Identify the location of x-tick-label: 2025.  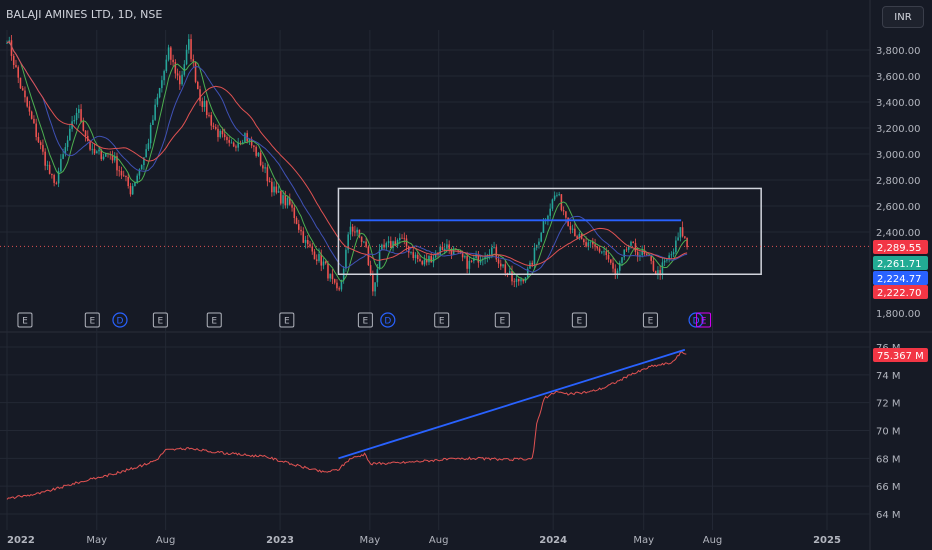
(827, 540).